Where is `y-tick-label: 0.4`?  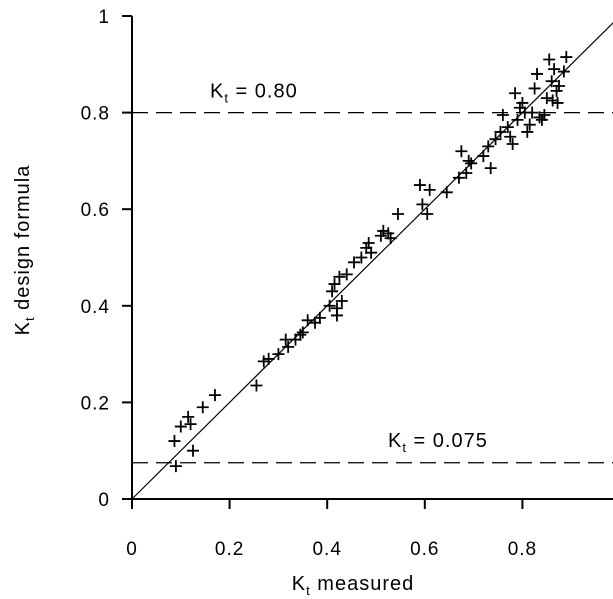
y-tick-label: 0.4 is located at coordinates (95, 307).